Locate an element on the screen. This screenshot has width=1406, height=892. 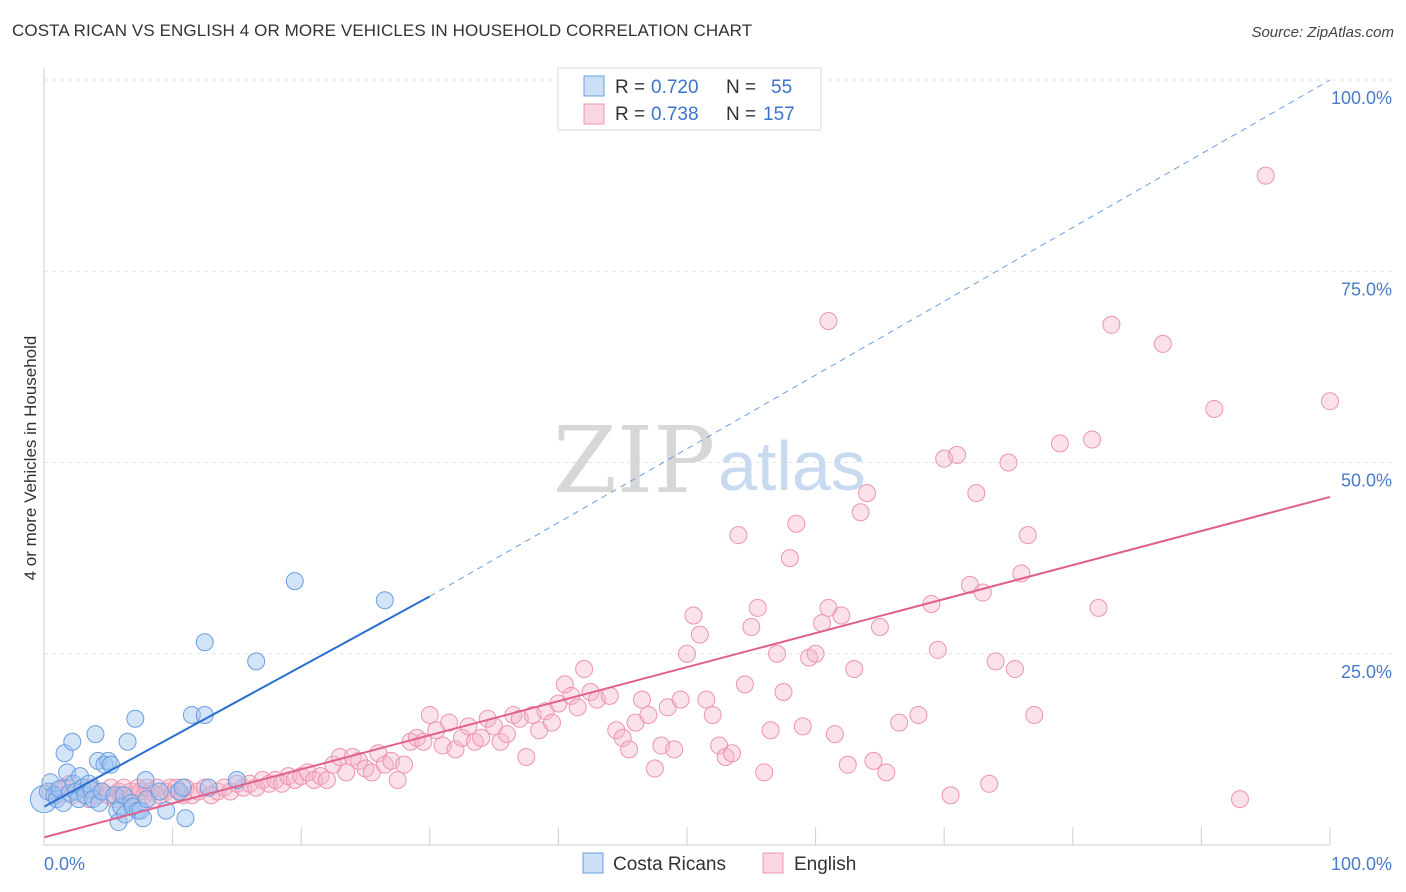
legend-r-value-english: 0.738 is located at coordinates (675, 114).